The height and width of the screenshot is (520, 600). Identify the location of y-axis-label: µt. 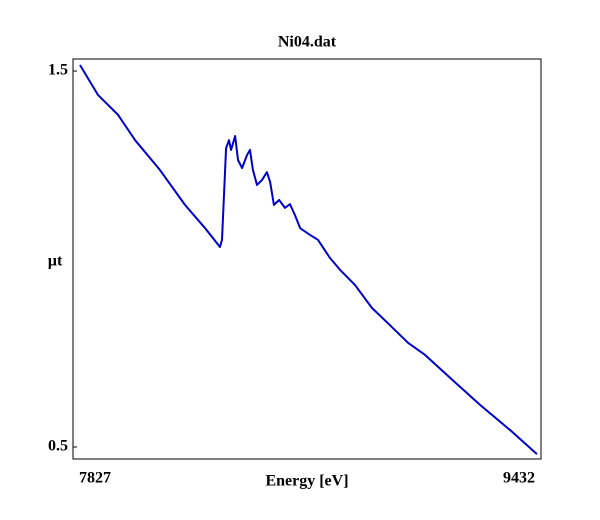
(55, 261).